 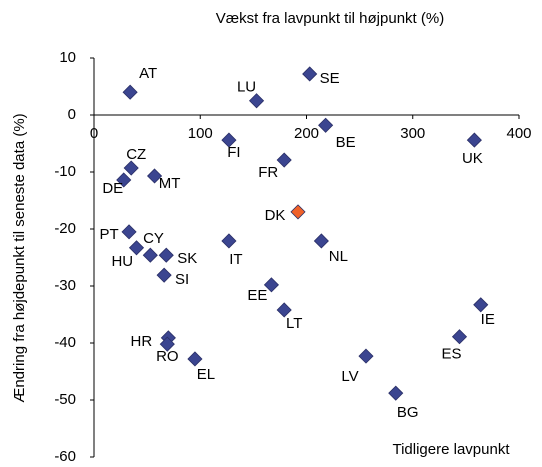 I want to click on point-label: EL, so click(x=206, y=374).